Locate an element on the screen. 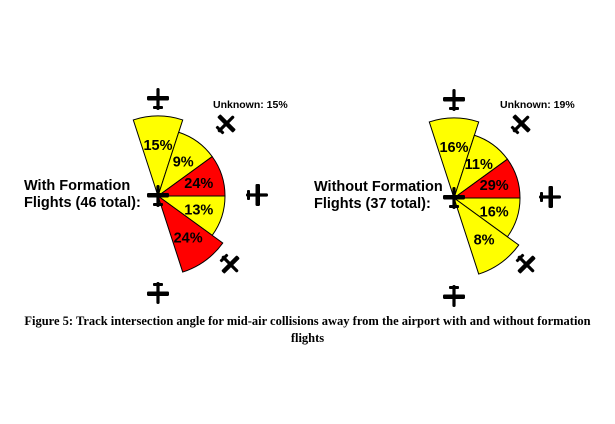 This screenshot has height=424, width=615. slice-label: 8% is located at coordinates (484, 241).